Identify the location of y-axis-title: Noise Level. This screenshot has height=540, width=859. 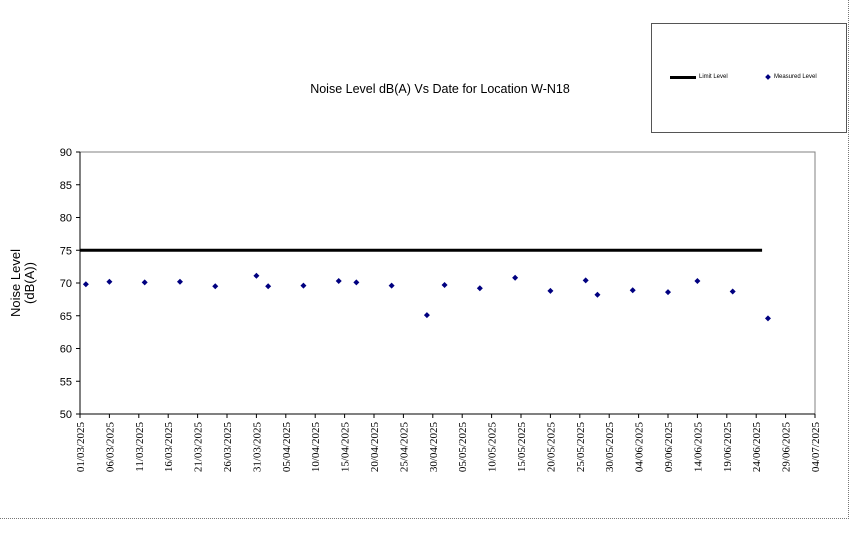
(15, 283).